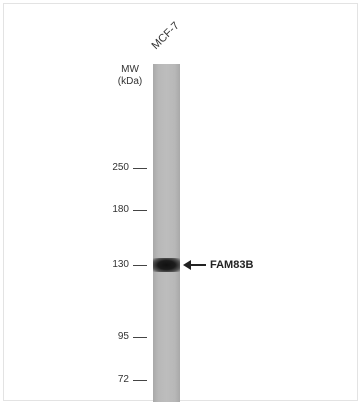 Image resolution: width=363 pixels, height=405 pixels. I want to click on marker-180: 180, so click(110, 210).